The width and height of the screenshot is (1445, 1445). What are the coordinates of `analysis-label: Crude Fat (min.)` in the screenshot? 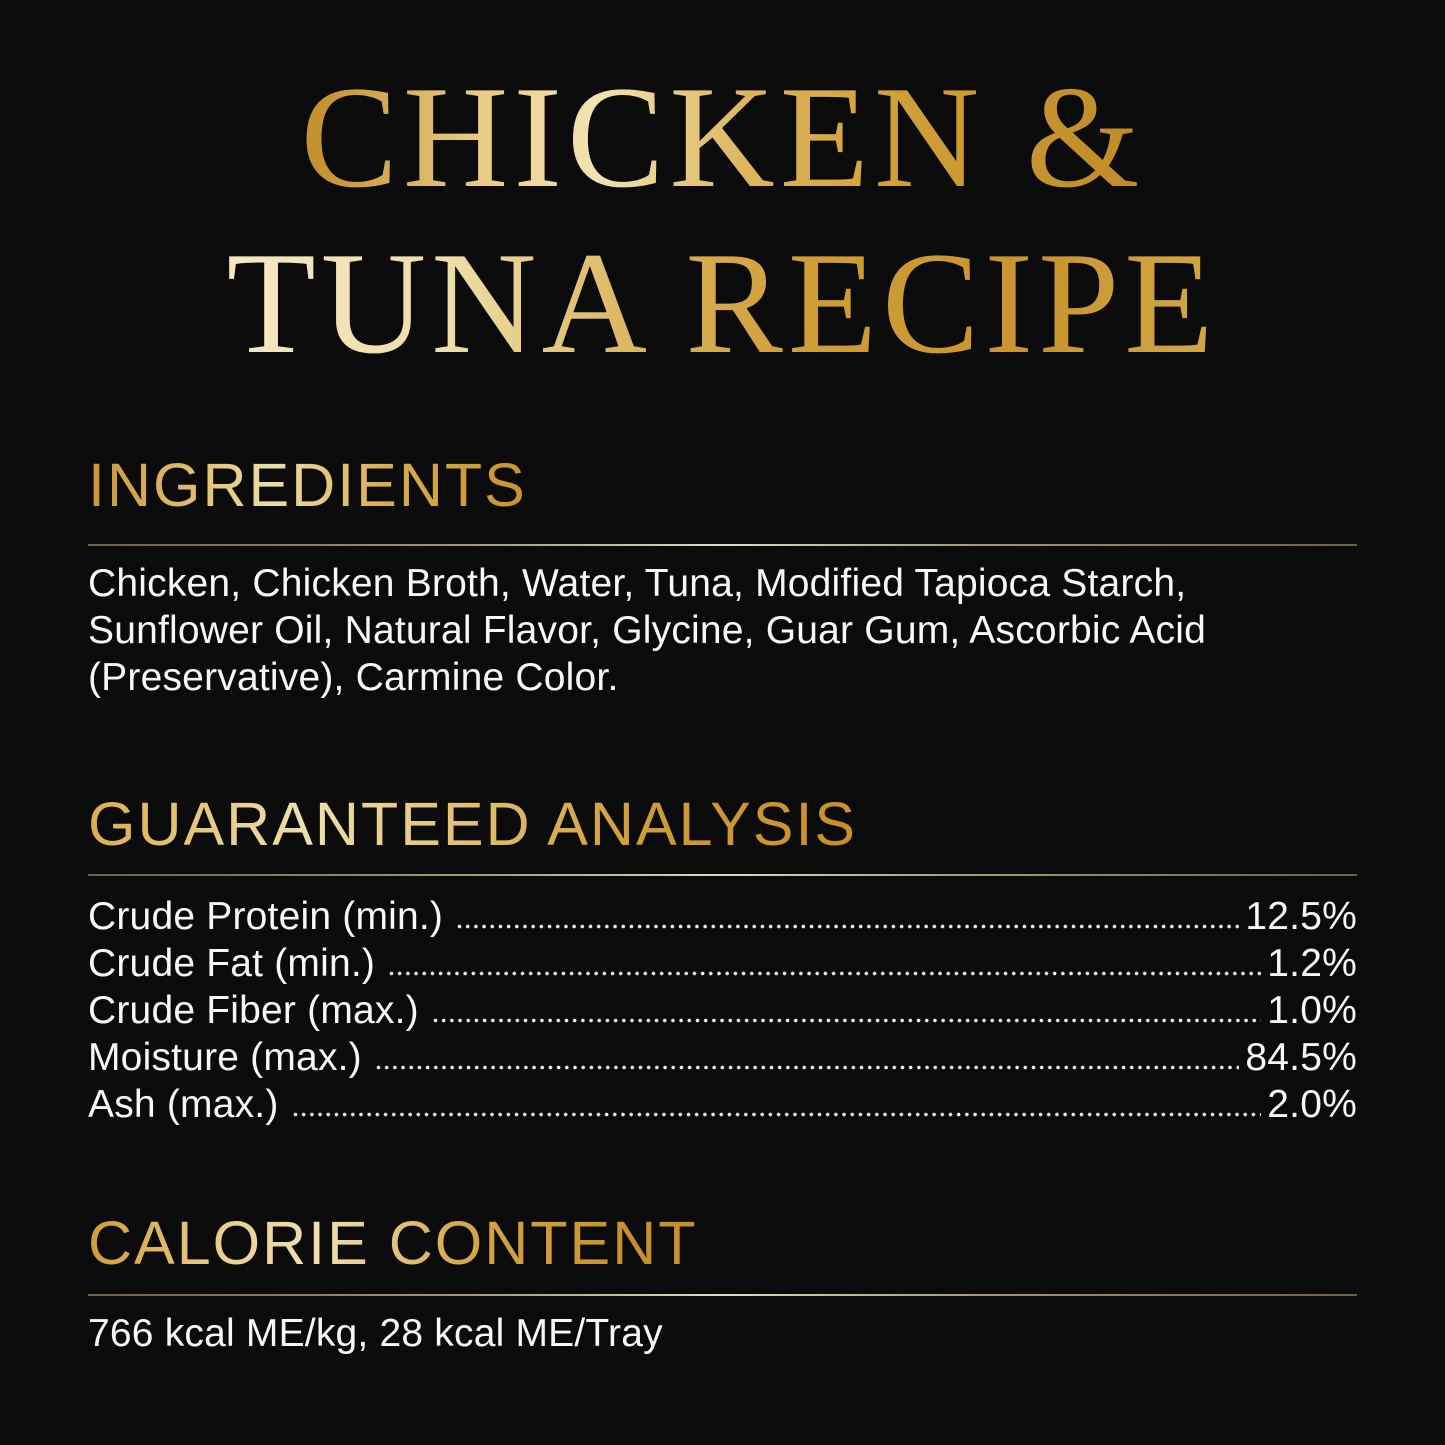 It's located at (232, 964).